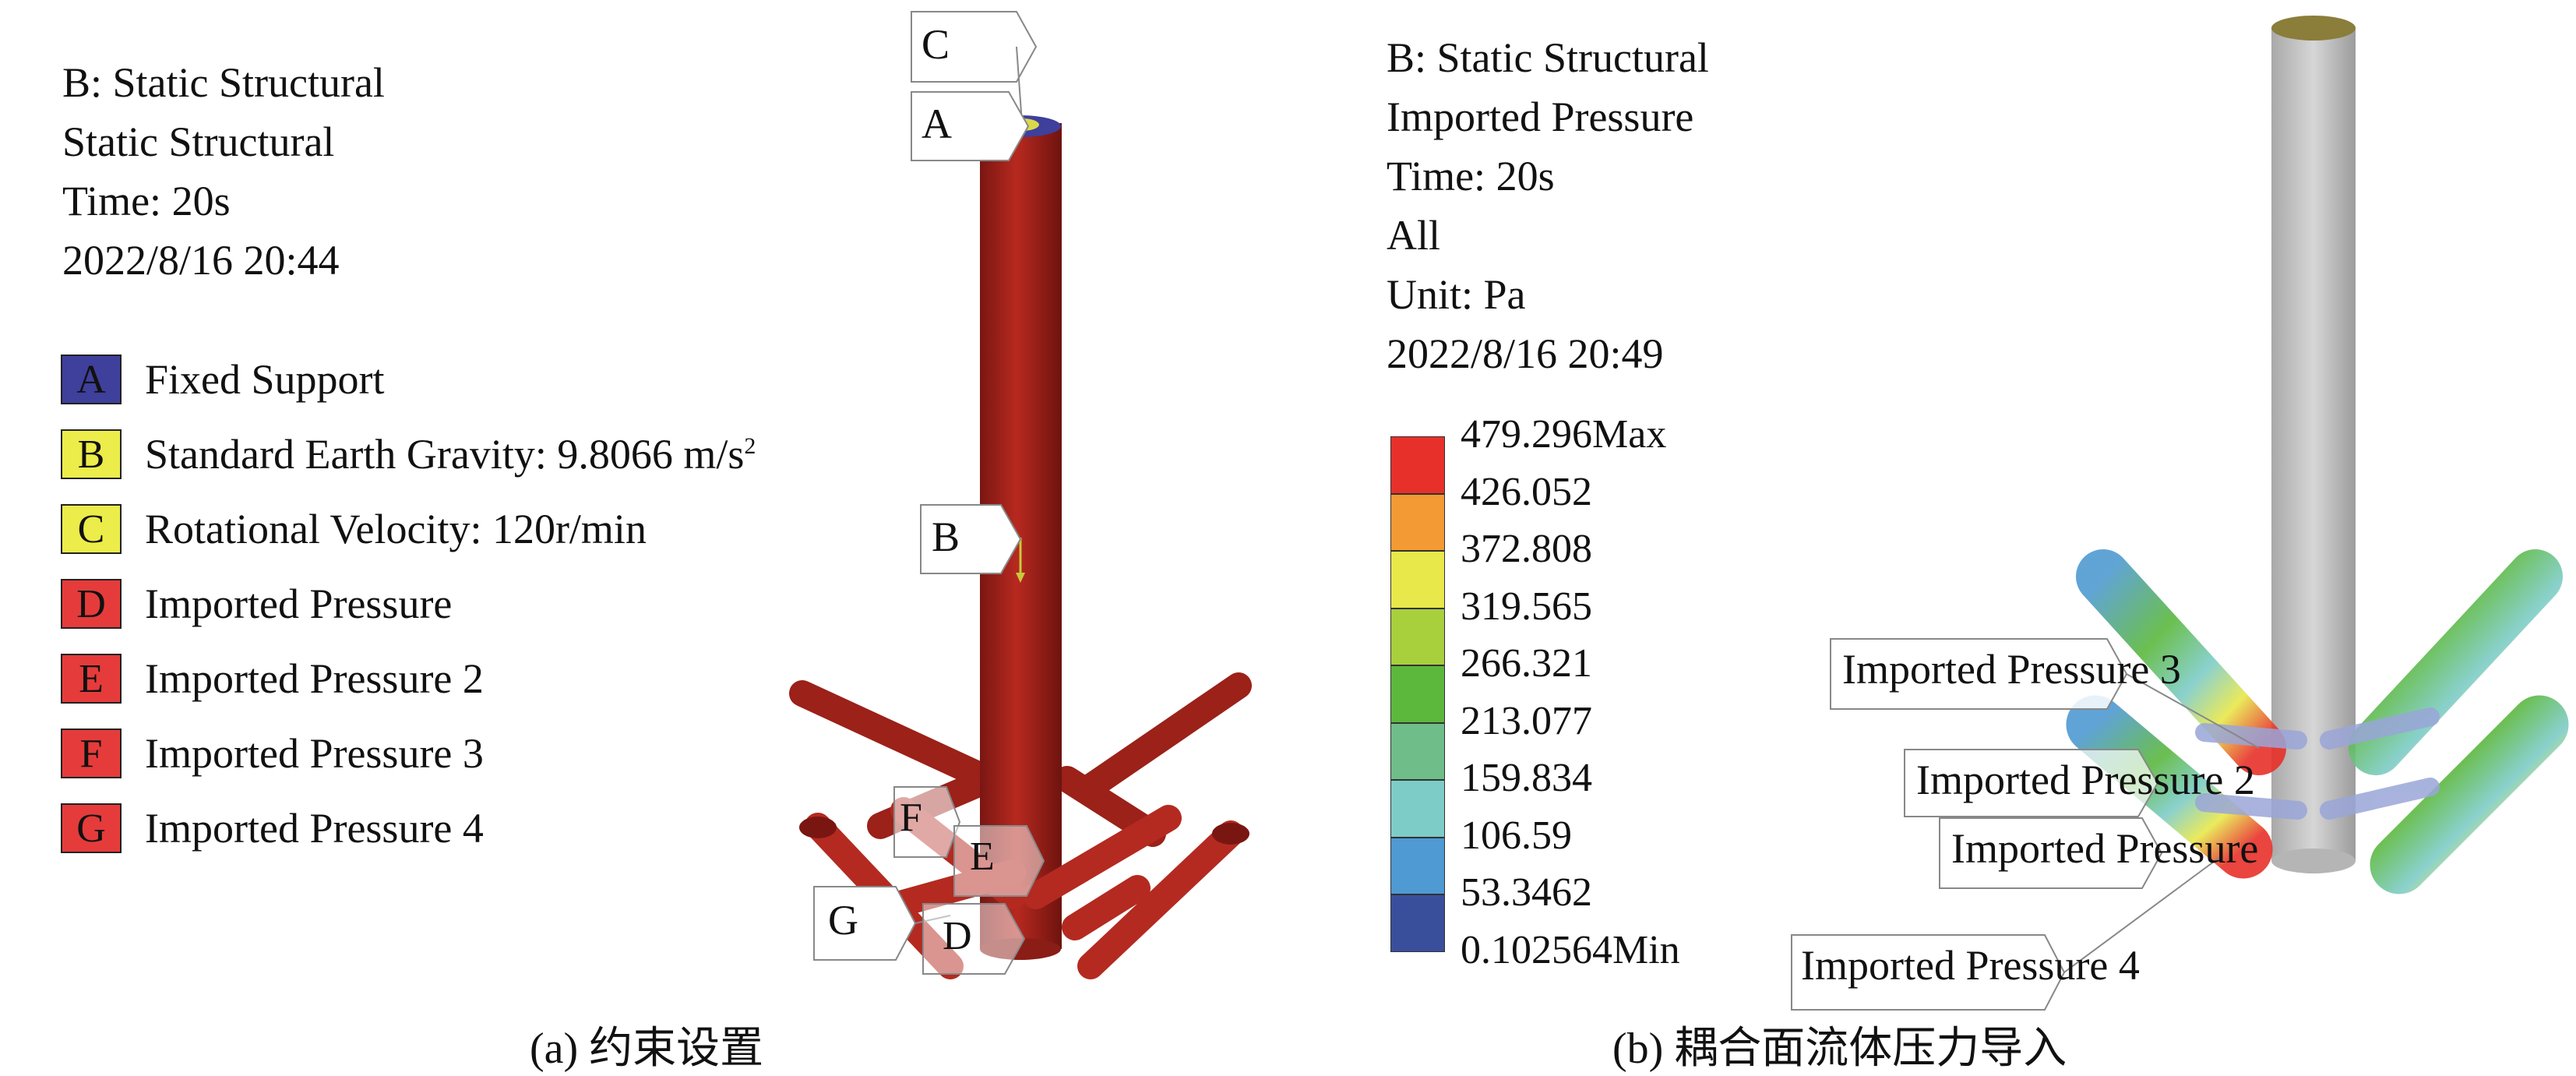  Describe the element at coordinates (911, 818) in the screenshot. I see `callout-label-f: F` at that location.